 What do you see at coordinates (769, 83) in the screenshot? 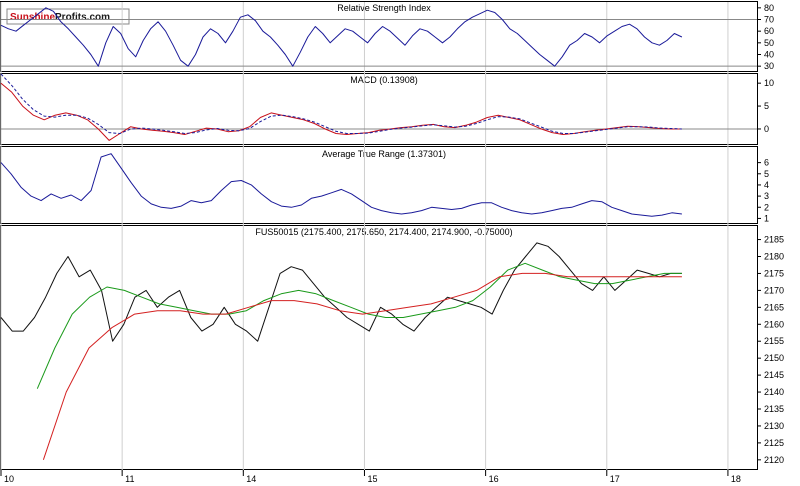
I see `y-tick-label: 10` at bounding box center [769, 83].